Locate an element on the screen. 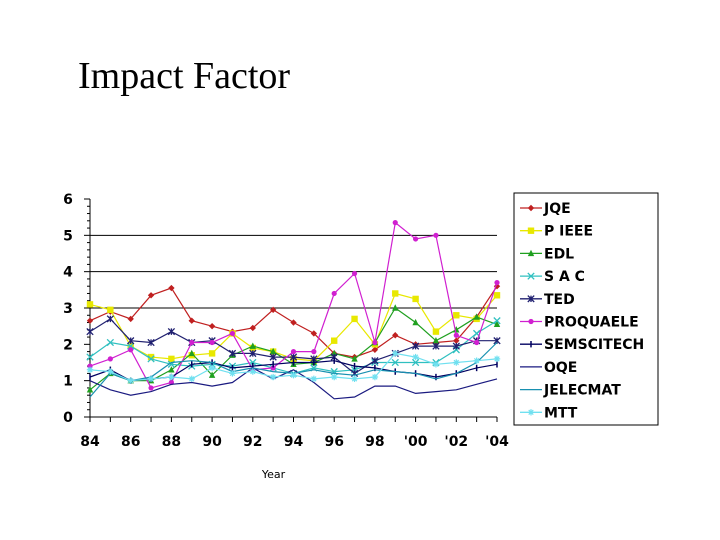 The height and width of the screenshot is (540, 720). y-tick-label: 6 is located at coordinates (68, 200).